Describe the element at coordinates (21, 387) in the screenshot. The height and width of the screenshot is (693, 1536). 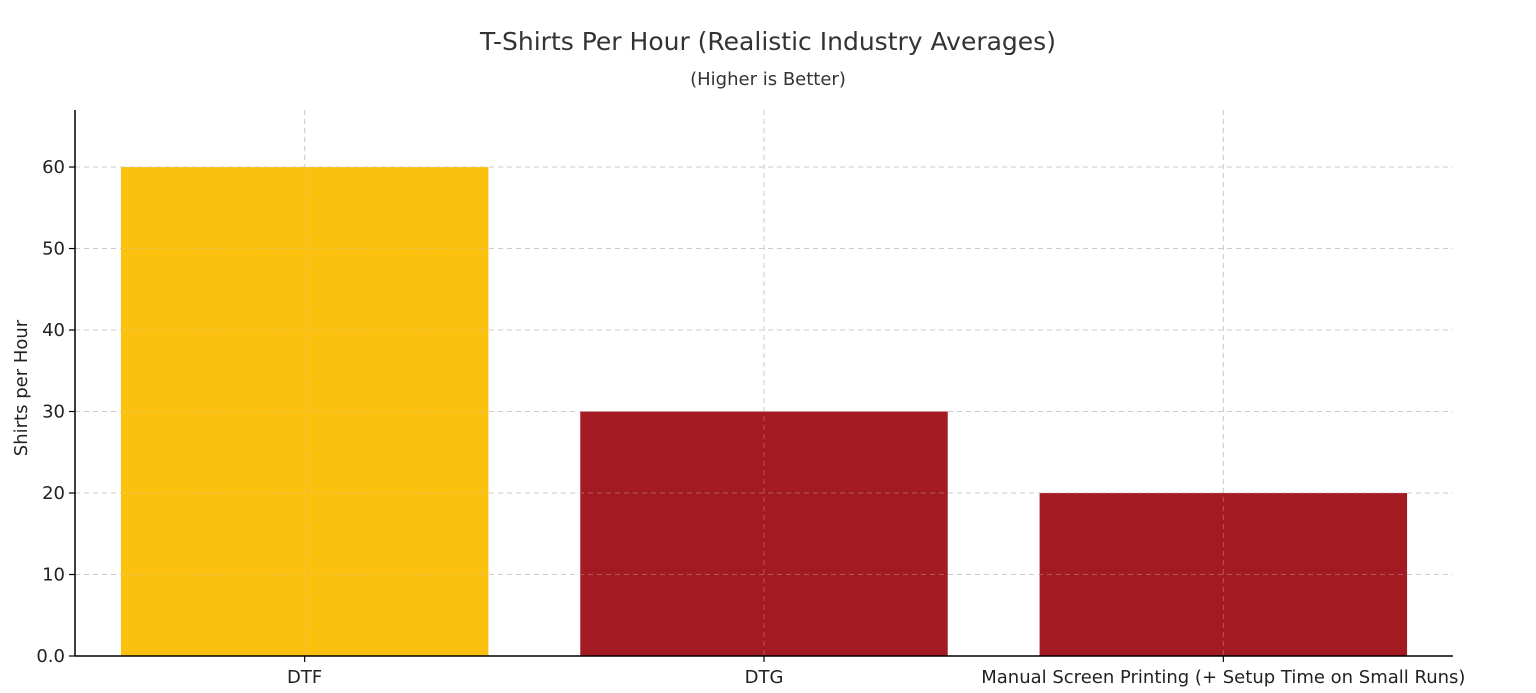
I see `y-axis-label: Shirts per Hour` at that location.